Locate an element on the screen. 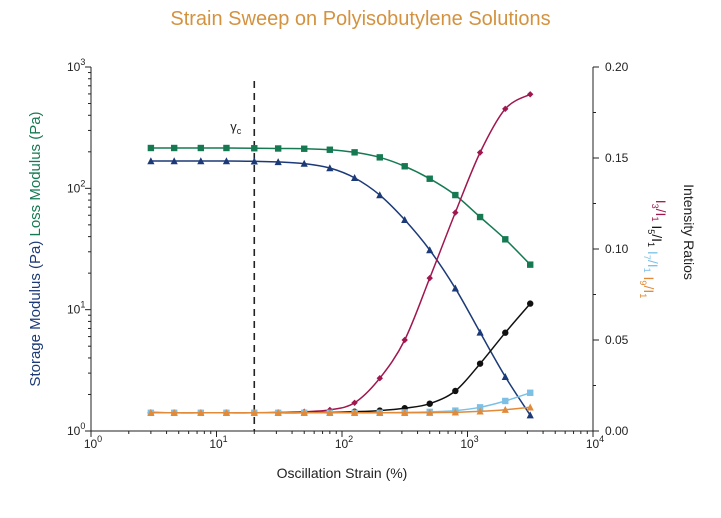 This screenshot has height=518, width=721. storage-modulus-label: Storage Modulus (Pa) is located at coordinates (35, 311).